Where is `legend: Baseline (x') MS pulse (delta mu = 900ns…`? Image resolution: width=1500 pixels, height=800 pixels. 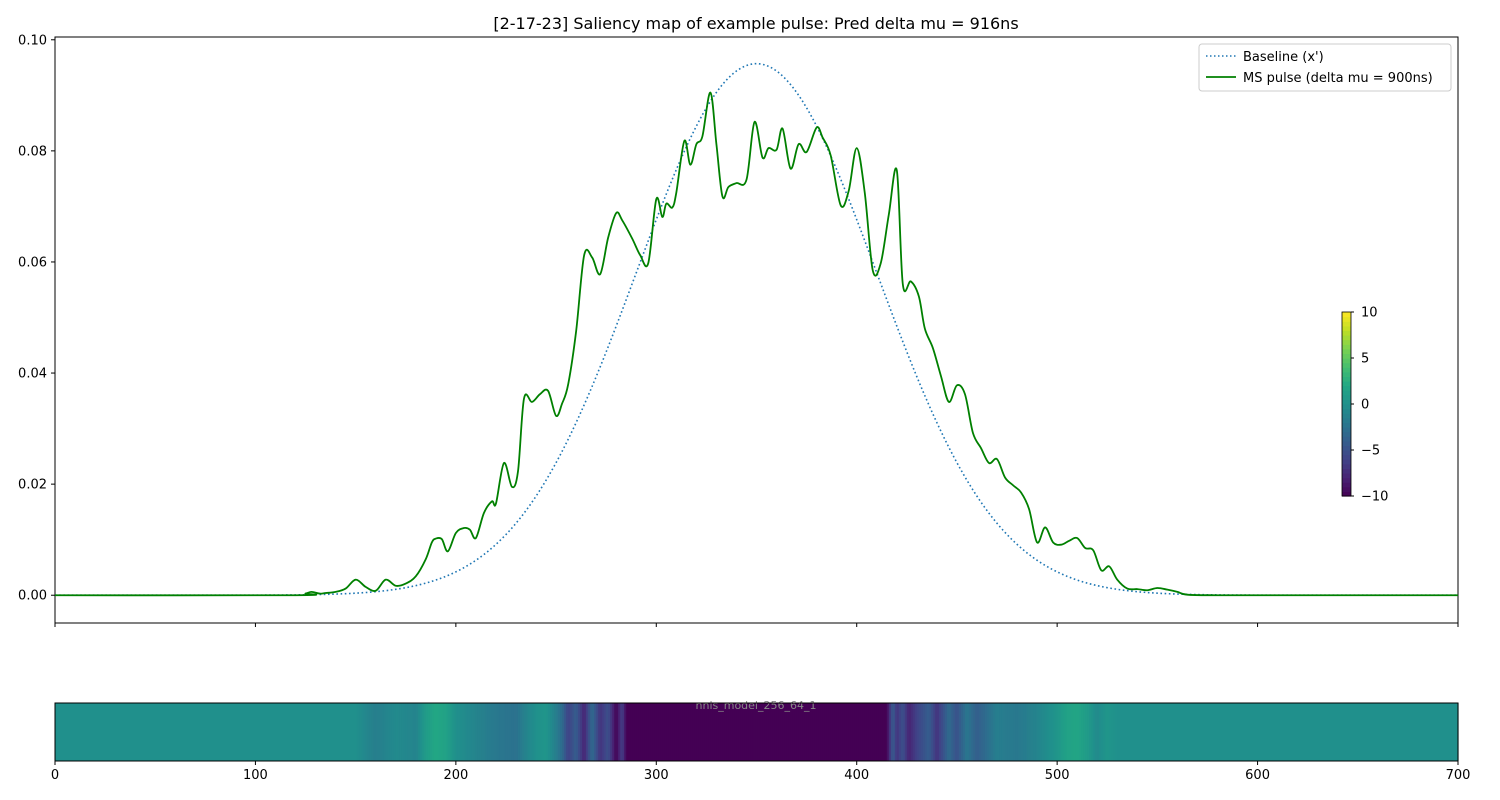
legend: Baseline (x') MS pulse (delta mu = 900ns… is located at coordinates (1325, 67).